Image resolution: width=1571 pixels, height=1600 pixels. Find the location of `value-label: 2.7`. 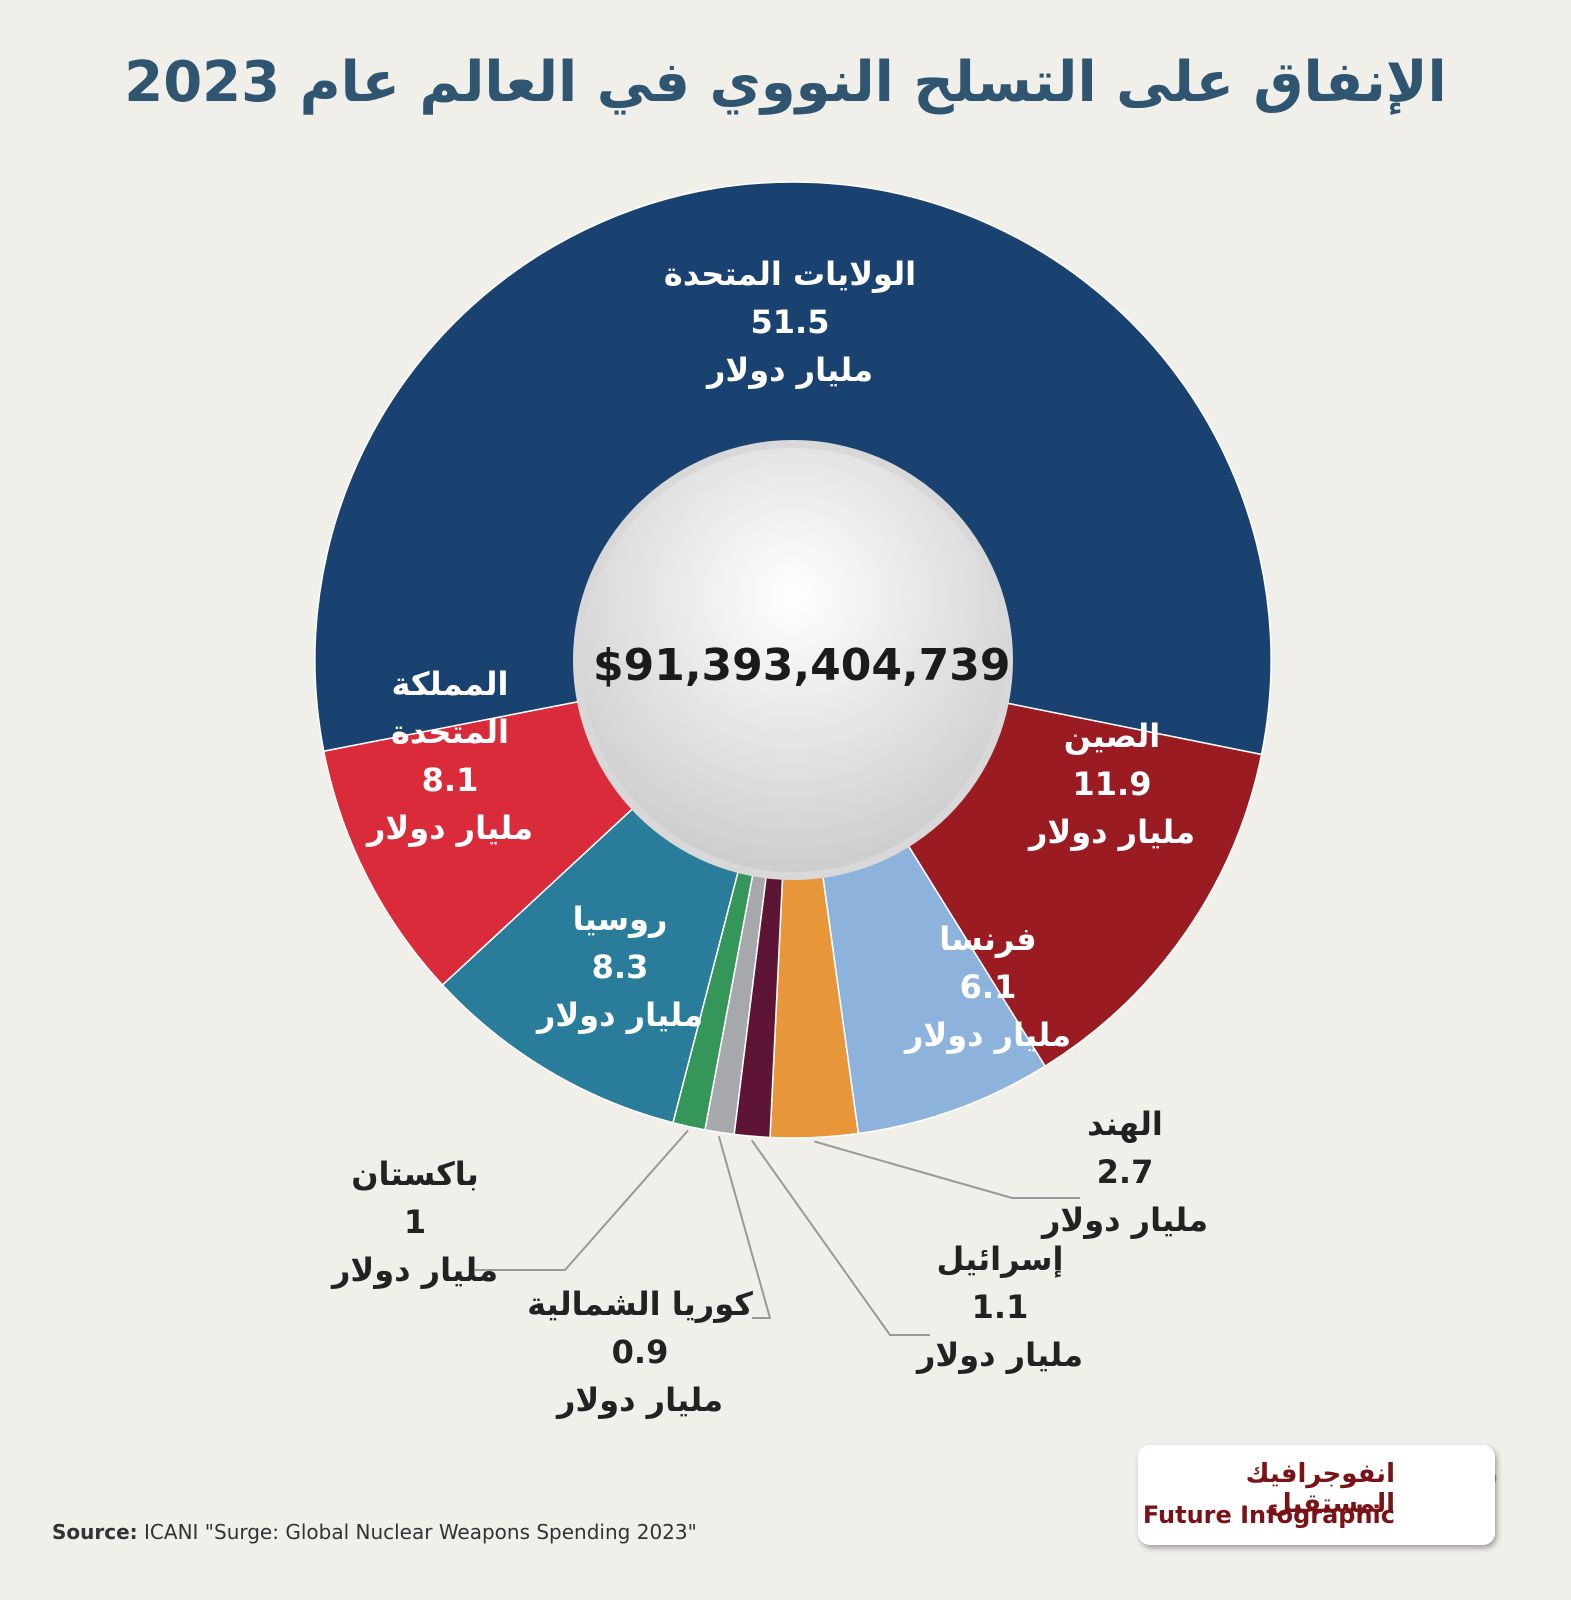

value-label: 2.7 is located at coordinates (1125, 1172).